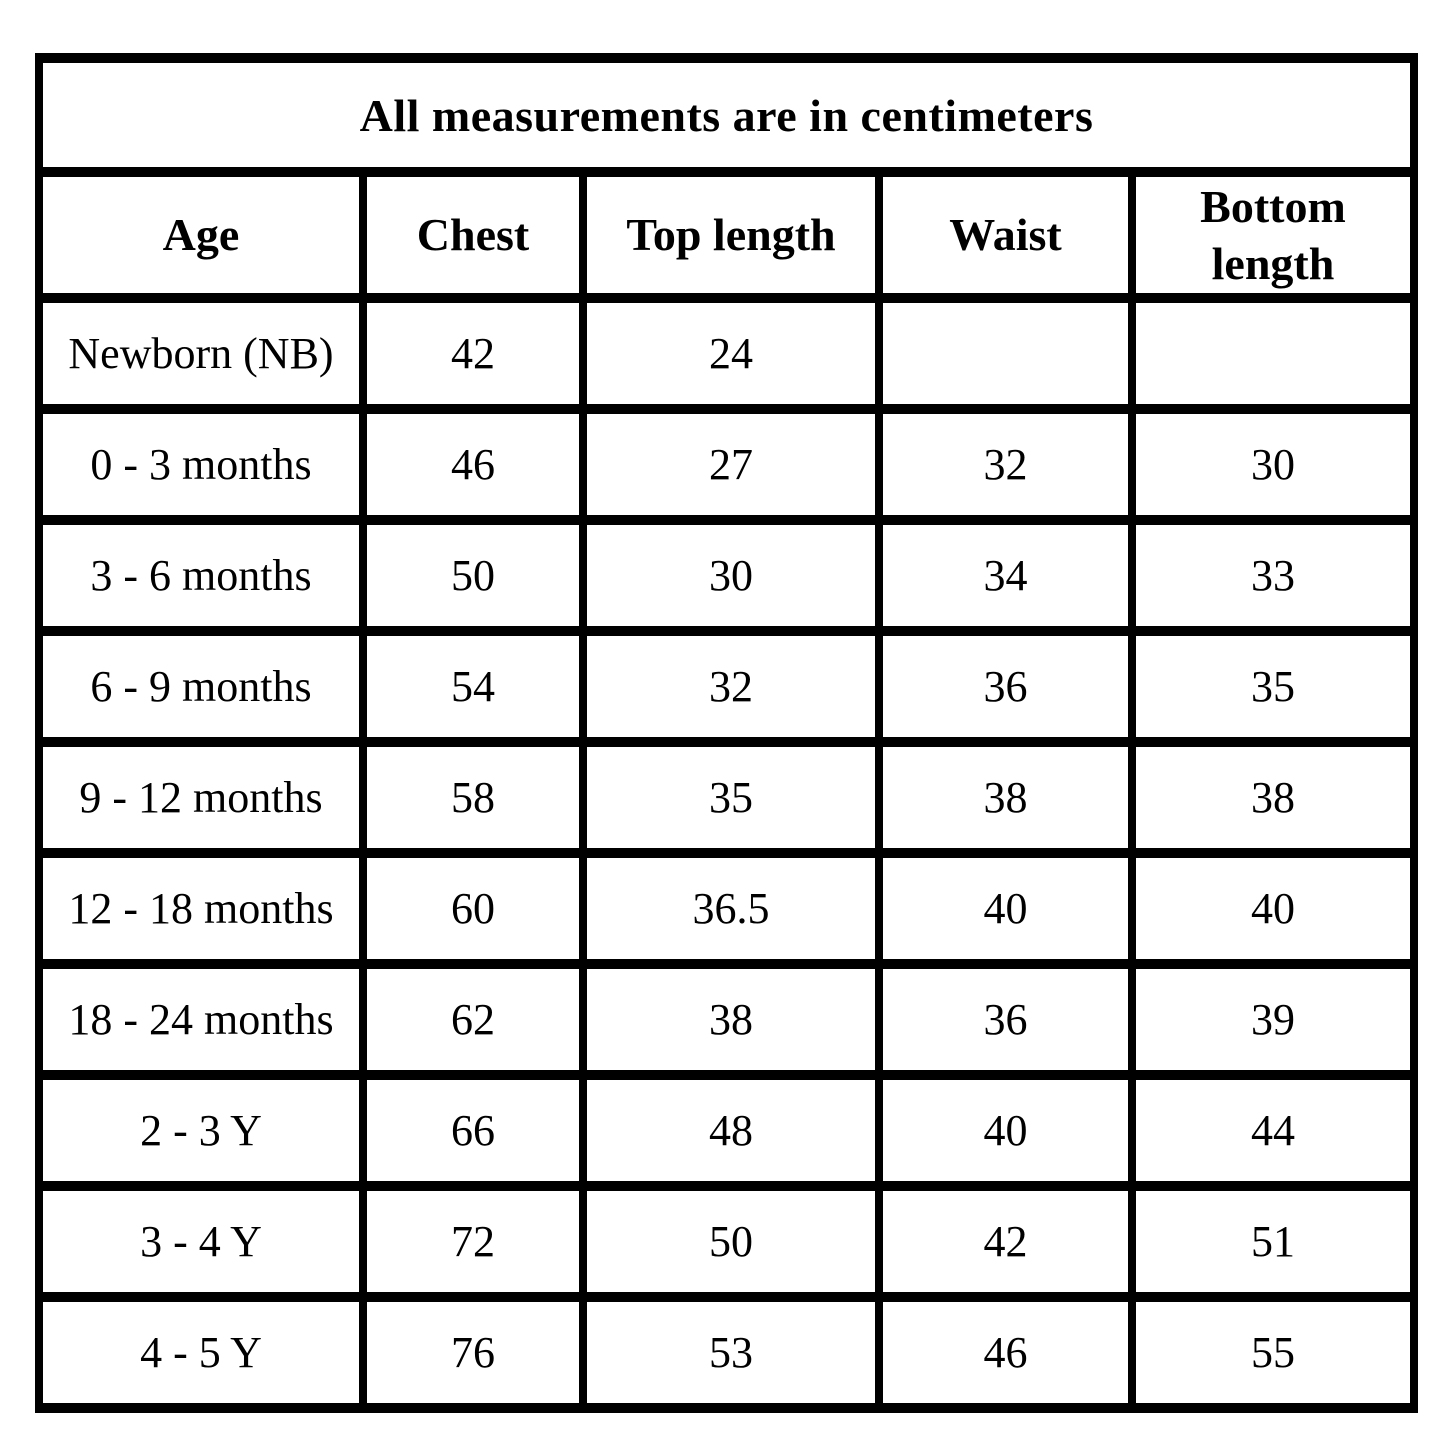  What do you see at coordinates (201, 797) in the screenshot?
I see `age-cell: 9 - 12 months` at bounding box center [201, 797].